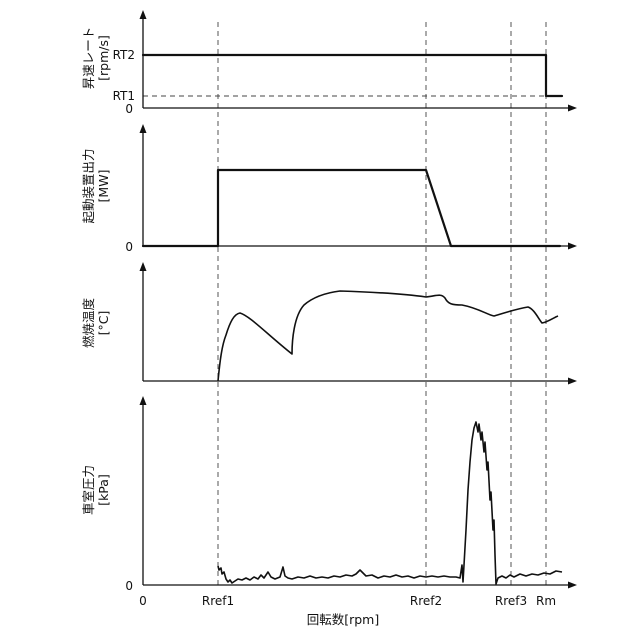 The height and width of the screenshot is (640, 640). I want to click on panel-combustion-temperature: 燃焼温度 [°C], so click(329, 323).